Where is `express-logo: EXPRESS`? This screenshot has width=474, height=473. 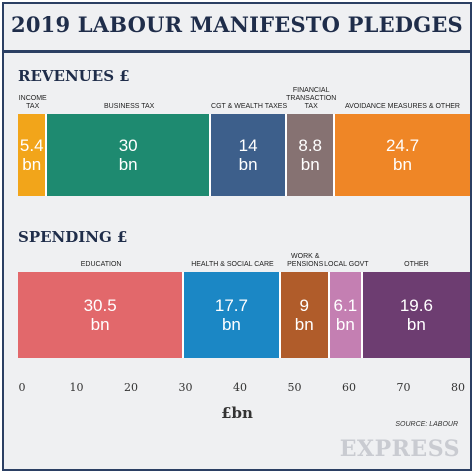 express-logo: EXPRESS is located at coordinates (399, 449).